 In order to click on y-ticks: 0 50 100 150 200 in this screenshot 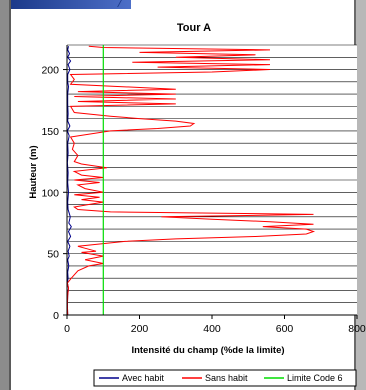, I will do `click(54, 193)`.